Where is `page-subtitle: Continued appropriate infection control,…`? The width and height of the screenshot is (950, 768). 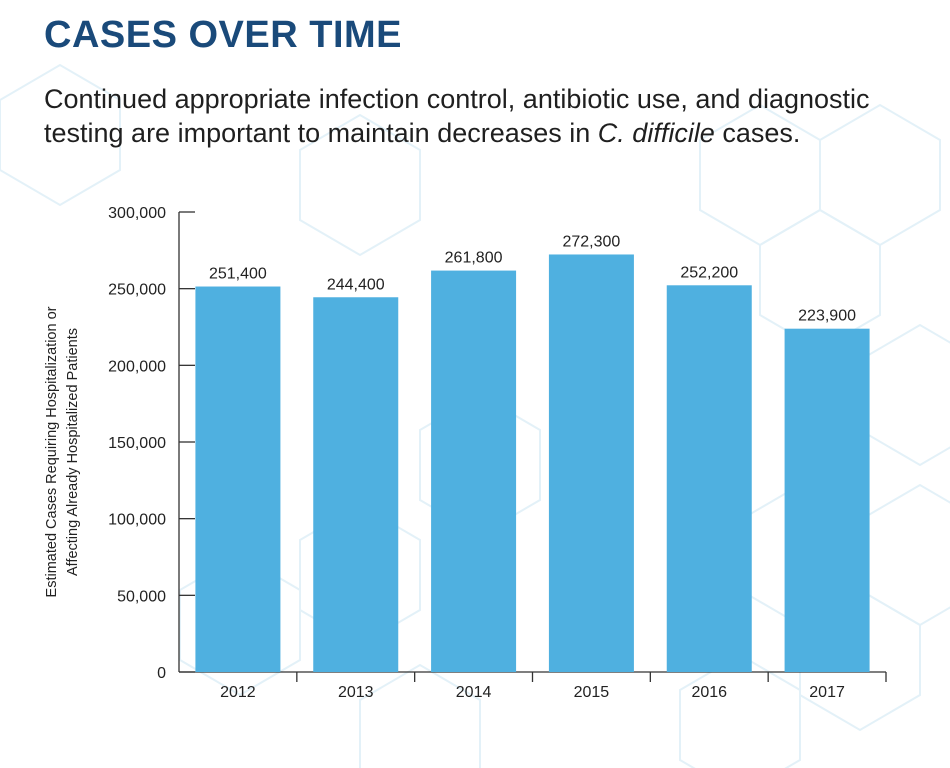
page-subtitle: Continued appropriate infection control,… is located at coordinates (484, 116).